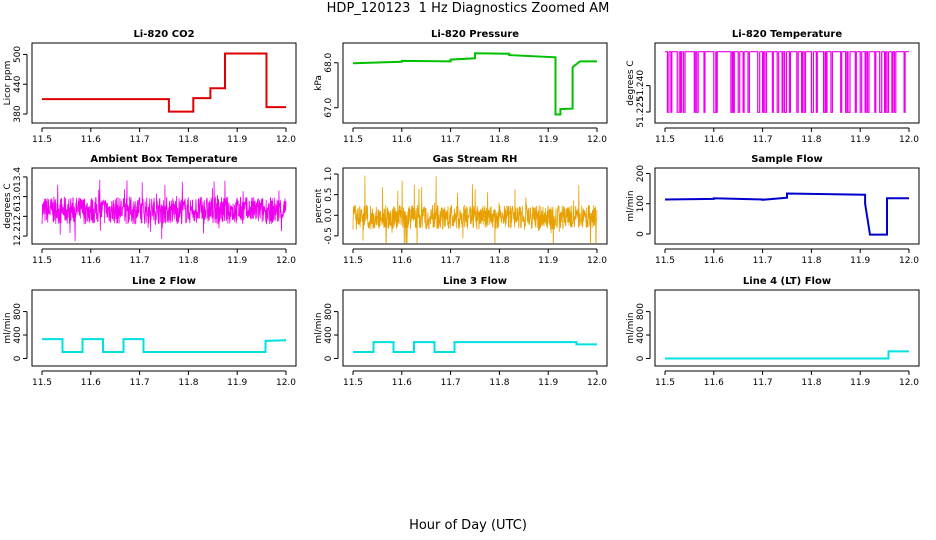 The image size is (936, 540). I want to click on panel-title: Ambient Box Temperature, so click(163, 159).